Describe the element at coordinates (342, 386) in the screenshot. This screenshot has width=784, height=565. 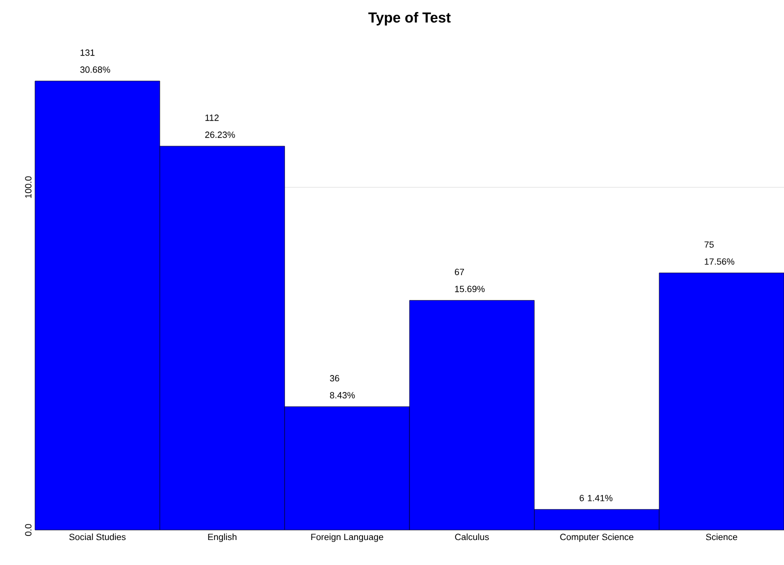
I see `data-label: 36 8.43%` at that location.